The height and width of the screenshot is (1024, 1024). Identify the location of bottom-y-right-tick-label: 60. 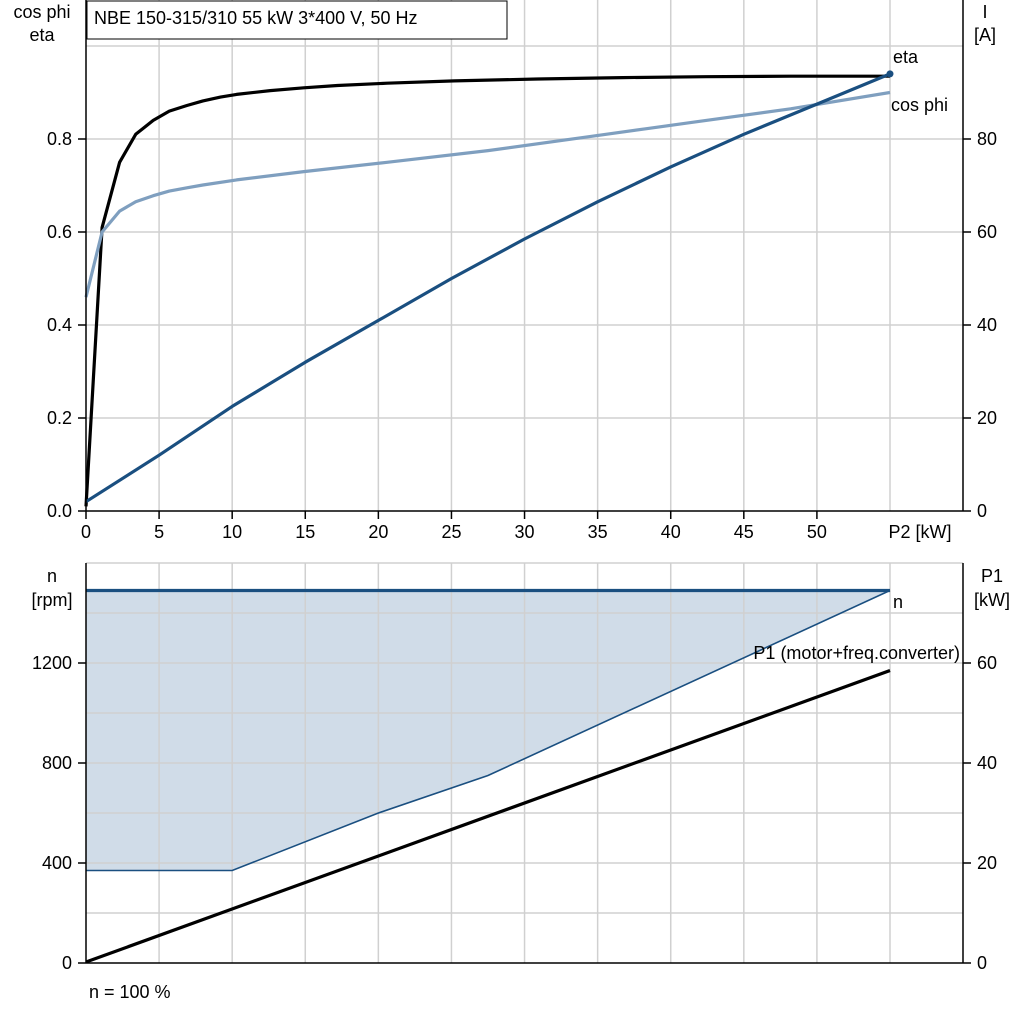
(987, 663).